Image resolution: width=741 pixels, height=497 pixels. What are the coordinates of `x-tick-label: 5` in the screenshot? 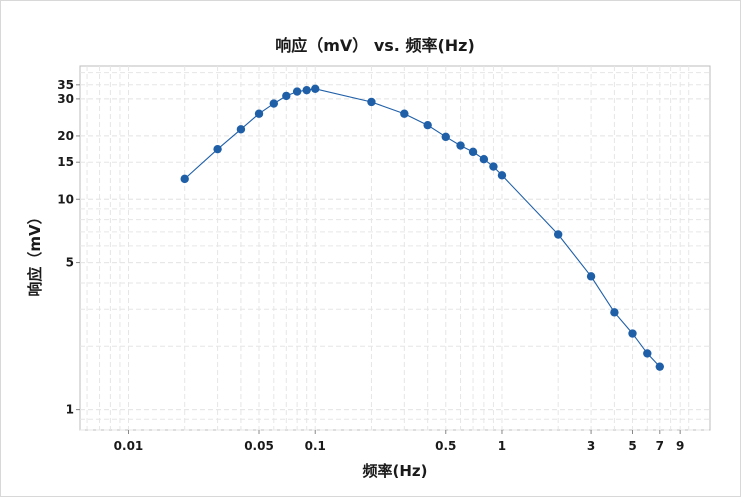 It's located at (632, 446).